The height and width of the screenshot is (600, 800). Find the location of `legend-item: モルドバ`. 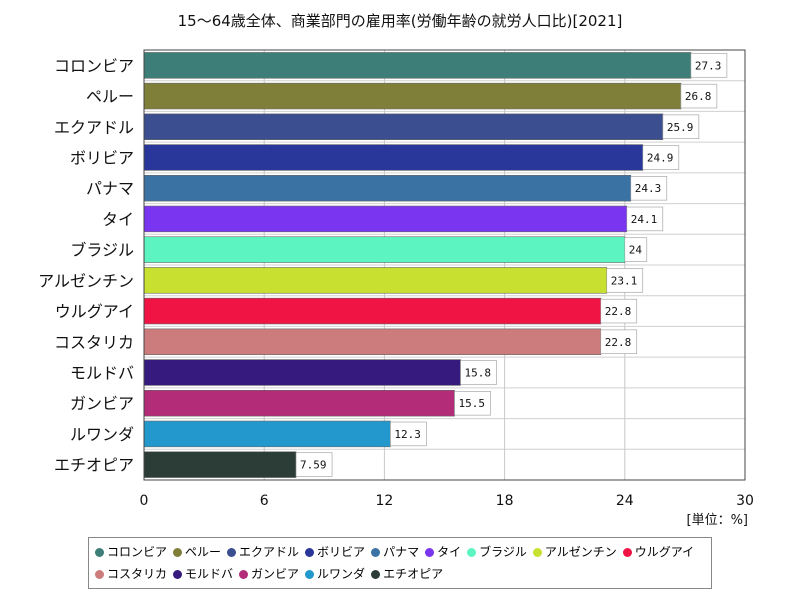

legend-item: モルドバ is located at coordinates (203, 574).